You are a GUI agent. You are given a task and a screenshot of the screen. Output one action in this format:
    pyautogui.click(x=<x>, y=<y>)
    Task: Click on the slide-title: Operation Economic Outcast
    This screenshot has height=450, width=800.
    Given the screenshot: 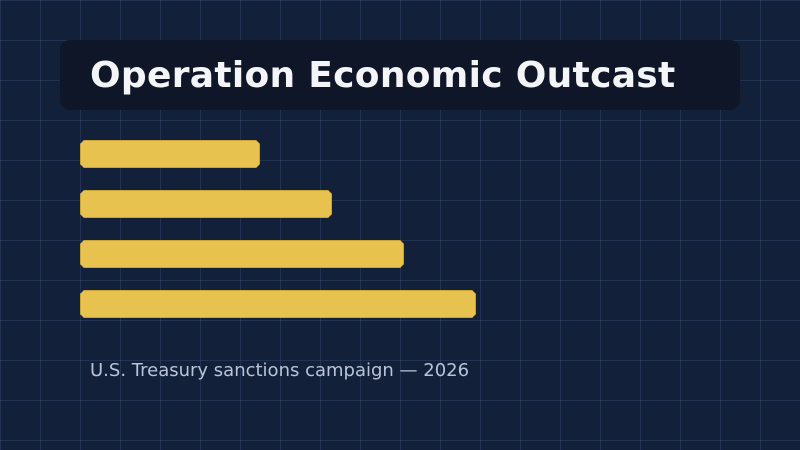 What is the action you would take?
    pyautogui.click(x=383, y=75)
    